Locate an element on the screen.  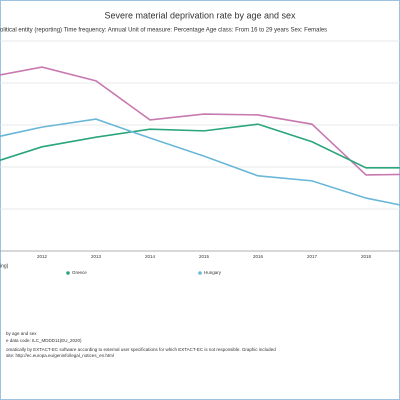
footer-line: by age and sex is located at coordinates (21, 333).